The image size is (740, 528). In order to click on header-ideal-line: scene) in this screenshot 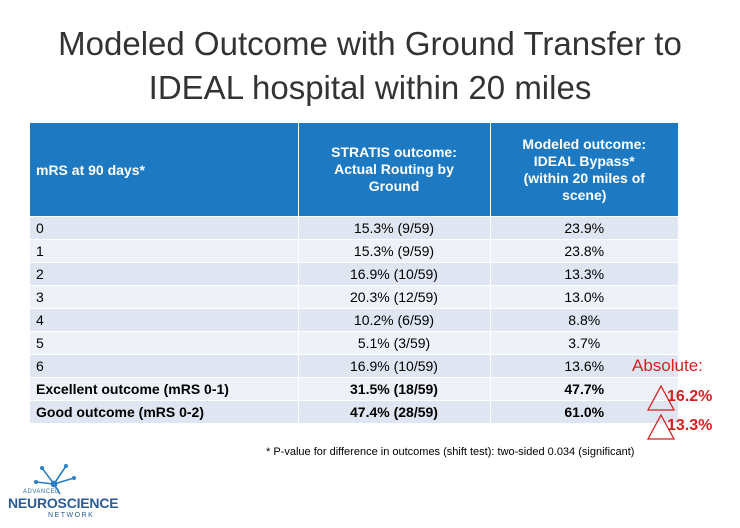, I will do `click(584, 194)`.